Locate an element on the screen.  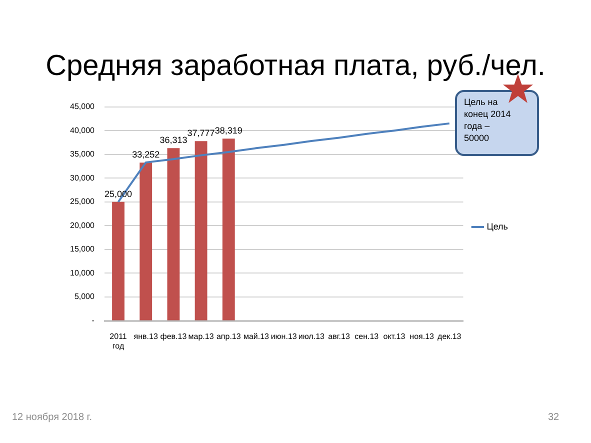
y-tick-label: 40,000 is located at coordinates (83, 130).